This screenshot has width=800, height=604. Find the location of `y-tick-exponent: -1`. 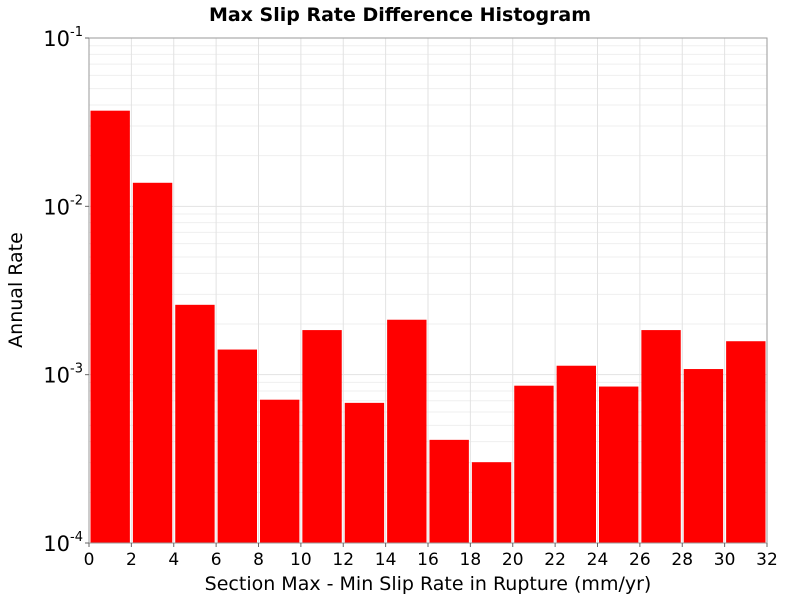

y-tick-exponent: -1 is located at coordinates (76, 32).